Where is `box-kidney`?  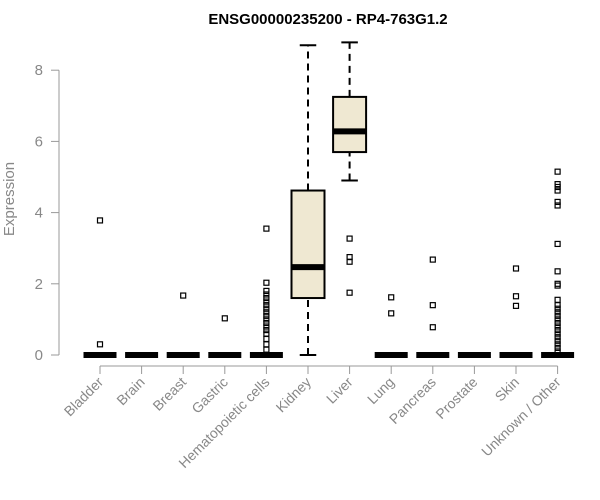
box-kidney is located at coordinates (308, 200).